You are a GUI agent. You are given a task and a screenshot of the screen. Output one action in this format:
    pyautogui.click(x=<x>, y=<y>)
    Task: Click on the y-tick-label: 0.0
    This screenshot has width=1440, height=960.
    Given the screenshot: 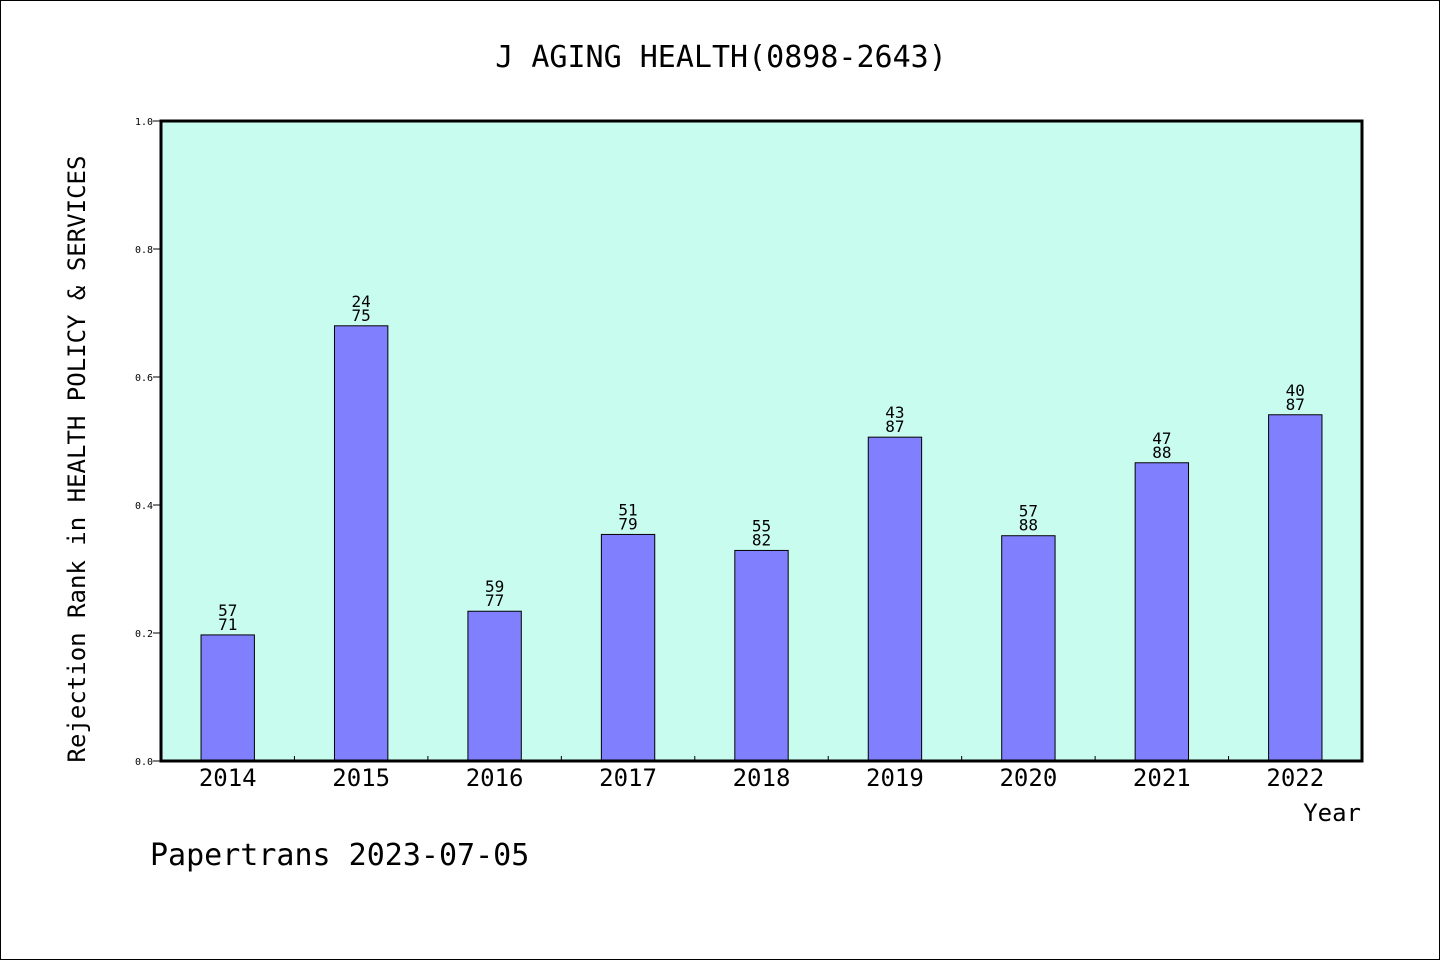 What is the action you would take?
    pyautogui.click(x=144, y=762)
    